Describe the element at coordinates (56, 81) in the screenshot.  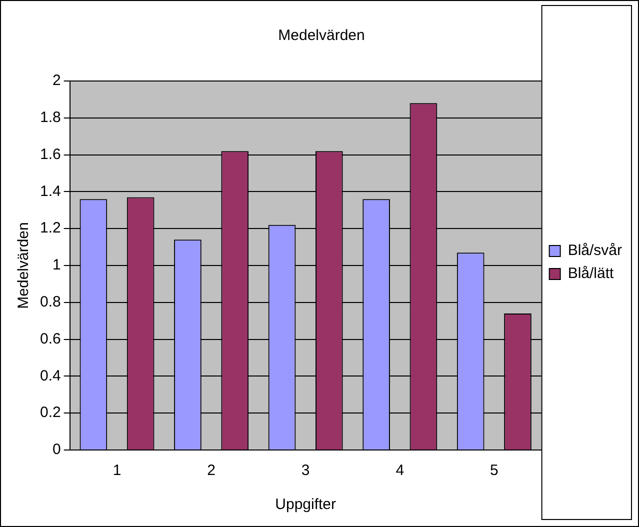
I see `y-tick-label: 2` at that location.